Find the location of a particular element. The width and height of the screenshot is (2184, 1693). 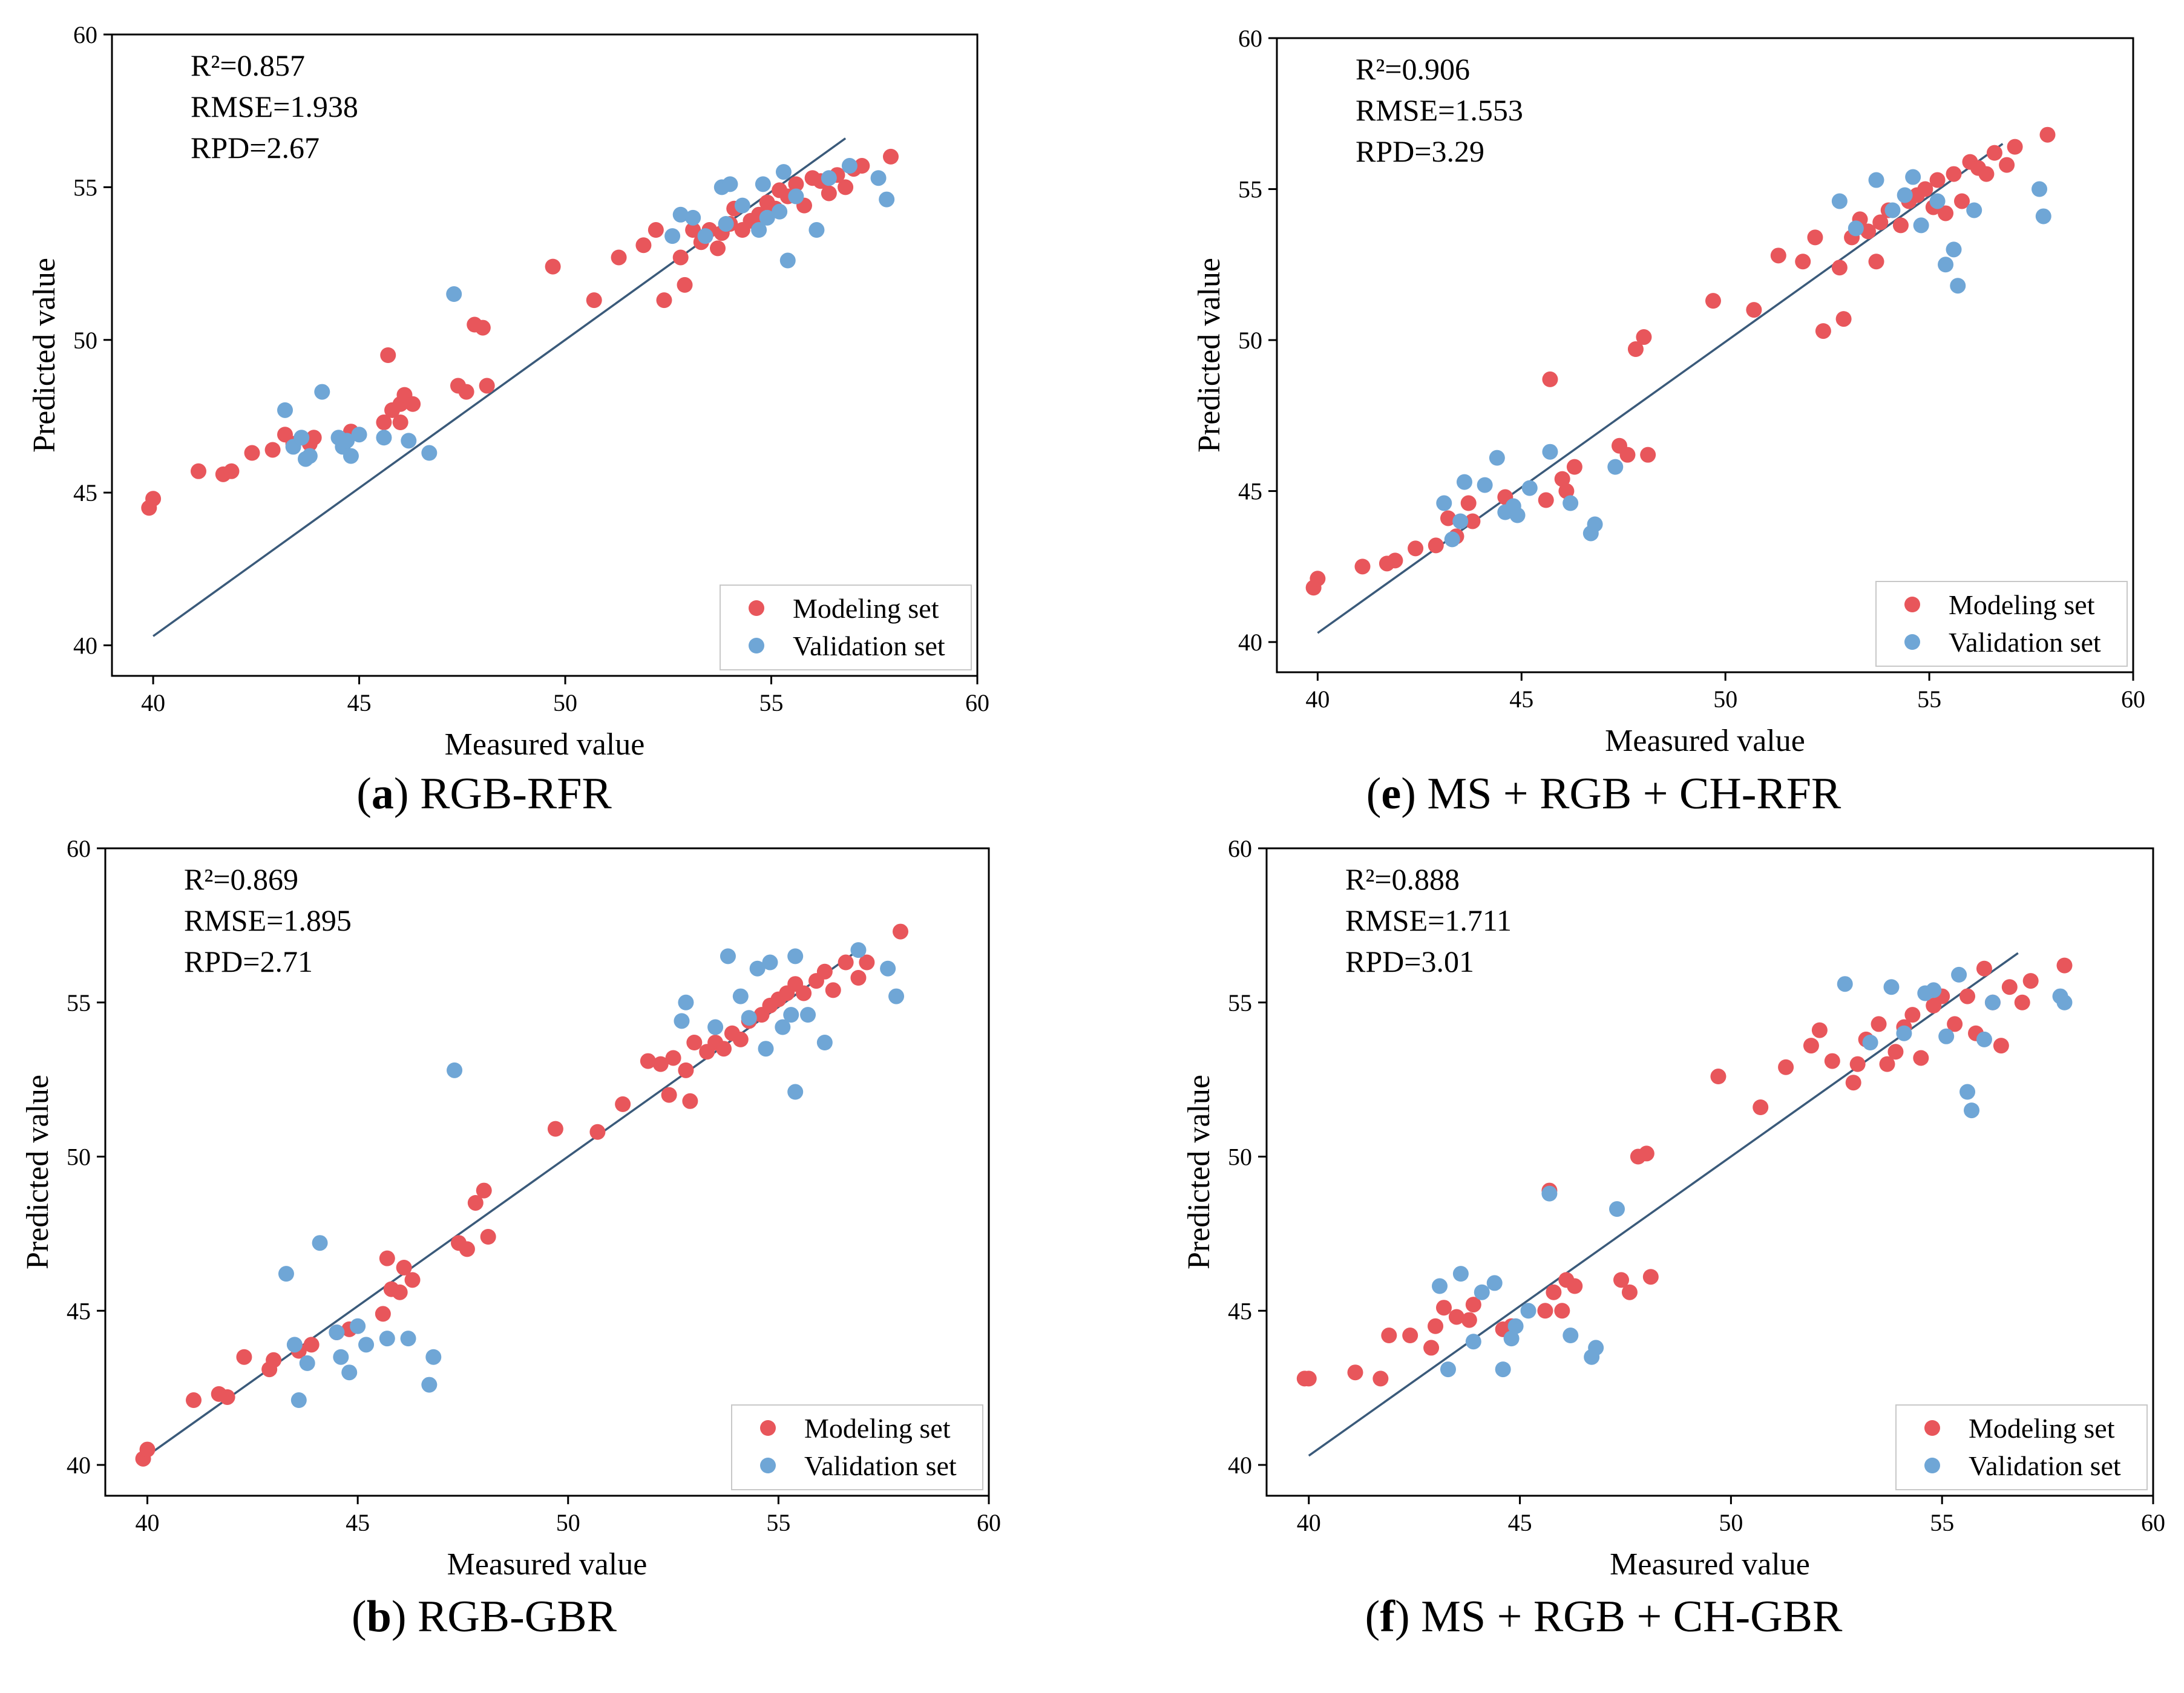

stat-text: RPD=3.29 is located at coordinates (1420, 151).